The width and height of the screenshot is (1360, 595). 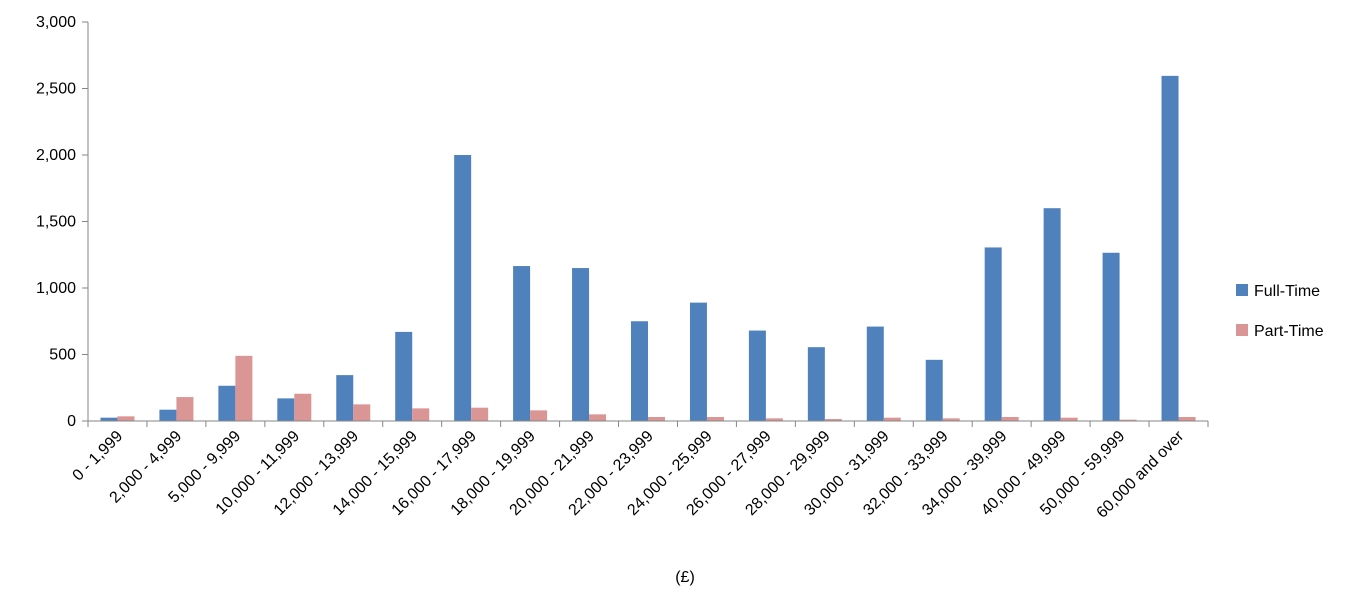 What do you see at coordinates (685, 577) in the screenshot?
I see `x-axis-title: (£)` at bounding box center [685, 577].